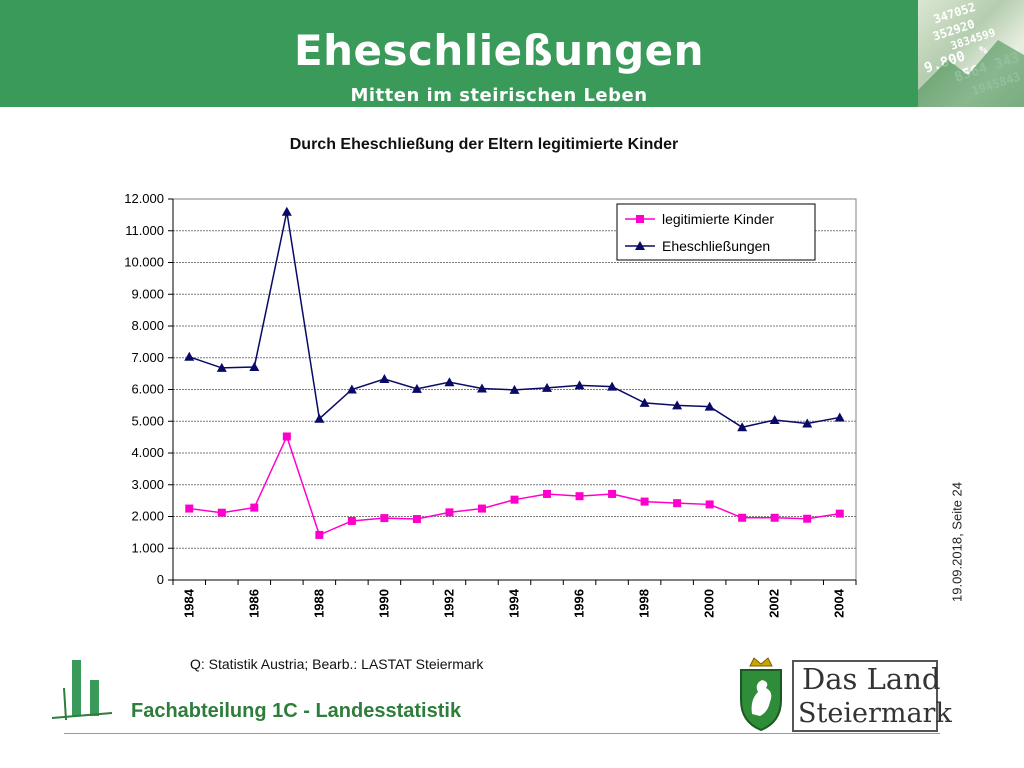 The image size is (1024, 768). Describe the element at coordinates (160, 579) in the screenshot. I see `y-tick-label: 0` at that location.